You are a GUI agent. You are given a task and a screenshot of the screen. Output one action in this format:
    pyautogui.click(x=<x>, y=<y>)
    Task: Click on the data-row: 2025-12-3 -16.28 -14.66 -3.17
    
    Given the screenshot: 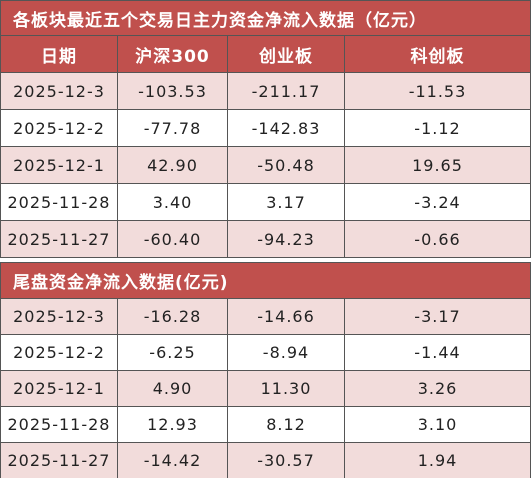 What is the action you would take?
    pyautogui.click(x=265, y=317)
    